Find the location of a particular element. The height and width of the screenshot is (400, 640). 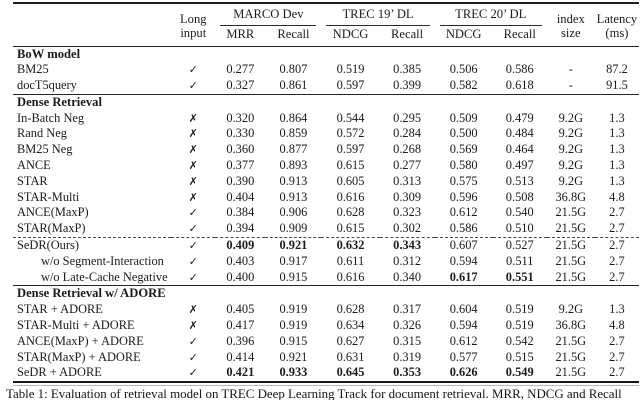

metric-value: 0.323 is located at coordinates (407, 212).